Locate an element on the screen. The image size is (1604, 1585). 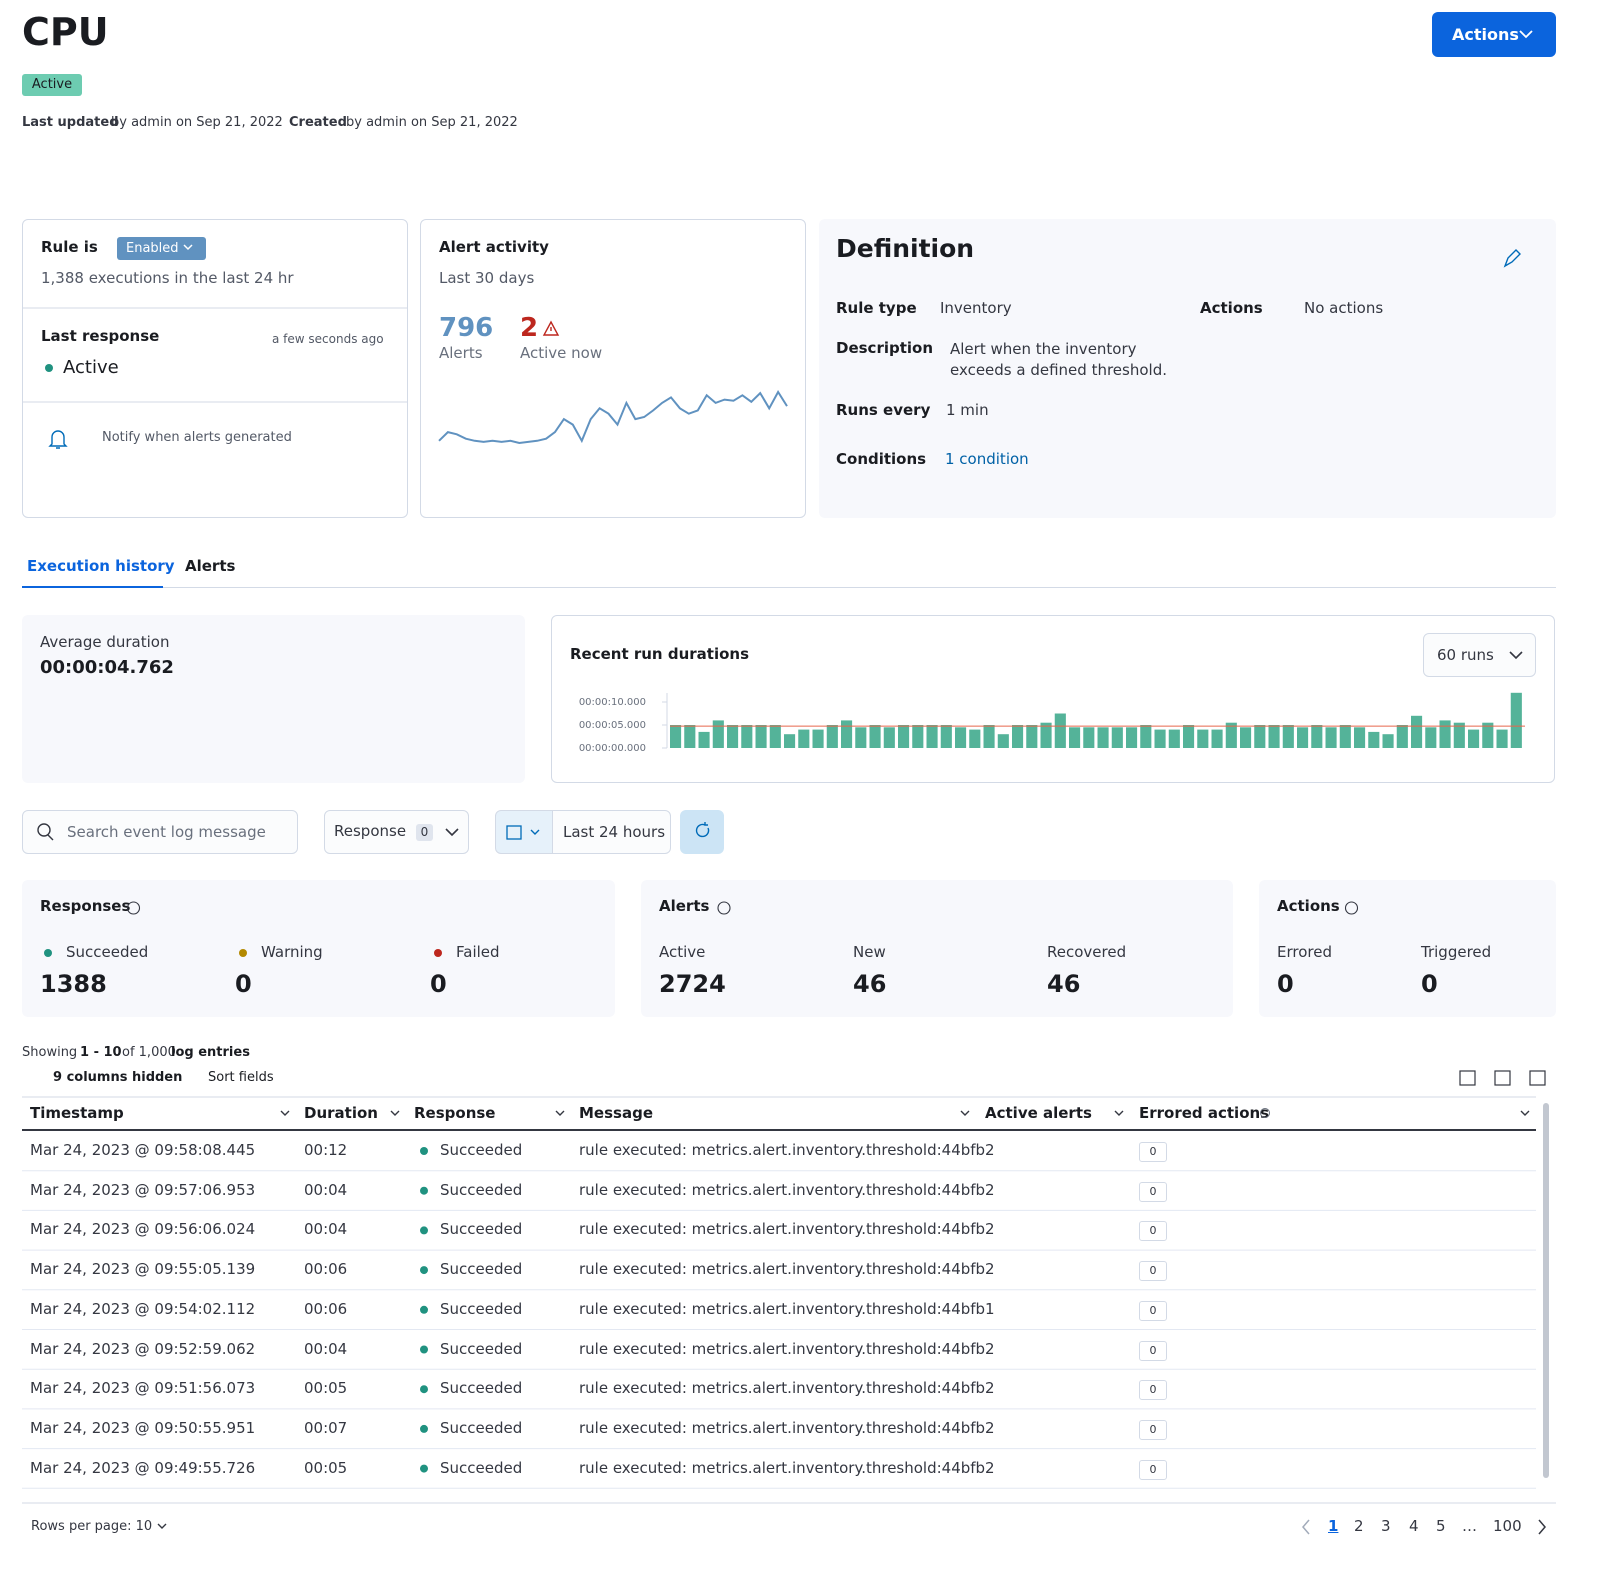
average-panel is located at coordinates (273, 699).